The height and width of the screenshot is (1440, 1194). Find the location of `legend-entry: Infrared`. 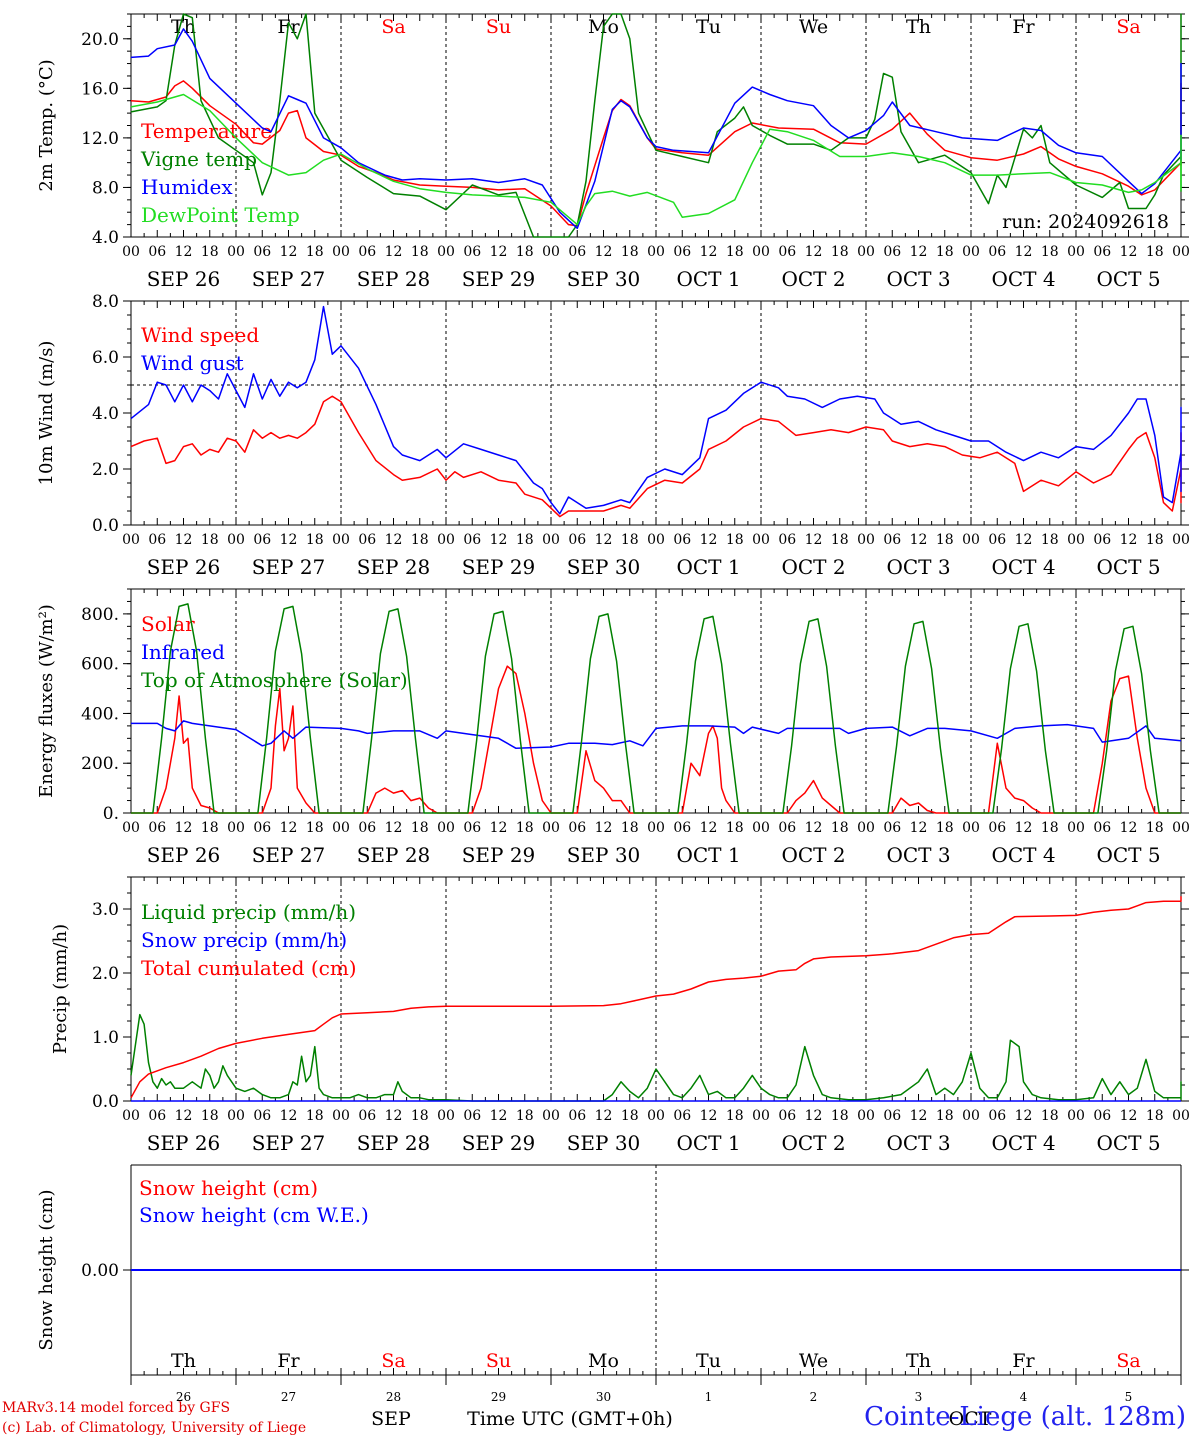

legend-entry: Infrared is located at coordinates (183, 652).